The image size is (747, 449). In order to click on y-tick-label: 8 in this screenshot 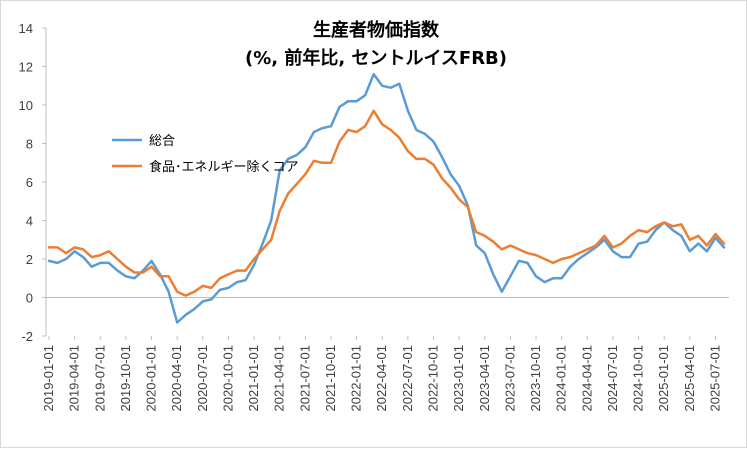, I will do `click(29, 144)`.